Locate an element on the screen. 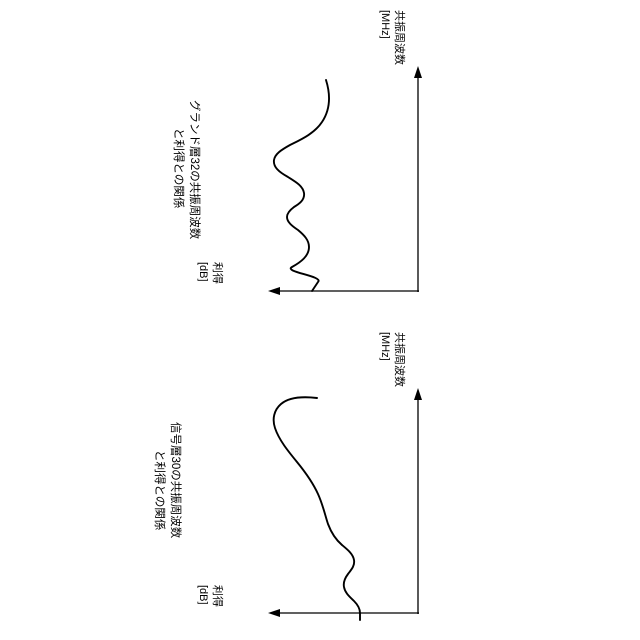  signal-layer-gain-label-line-2: [dB] is located at coordinates (203, 595).